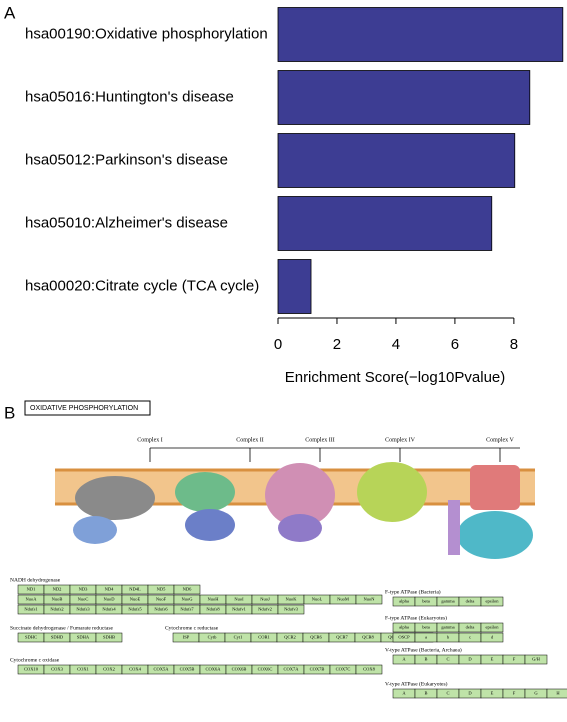  I want to click on section-title: Cytochrome c reductase, so click(192, 628).